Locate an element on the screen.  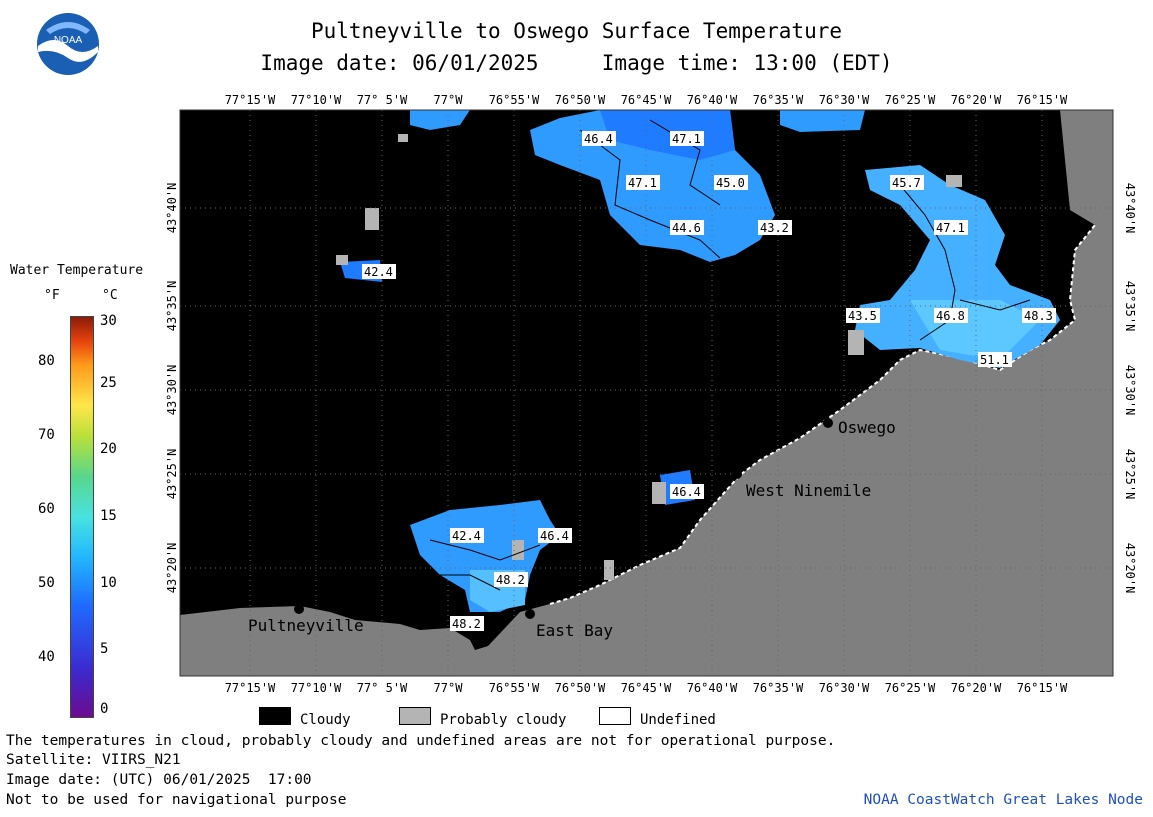
logo-text: NOAA is located at coordinates (68, 40).